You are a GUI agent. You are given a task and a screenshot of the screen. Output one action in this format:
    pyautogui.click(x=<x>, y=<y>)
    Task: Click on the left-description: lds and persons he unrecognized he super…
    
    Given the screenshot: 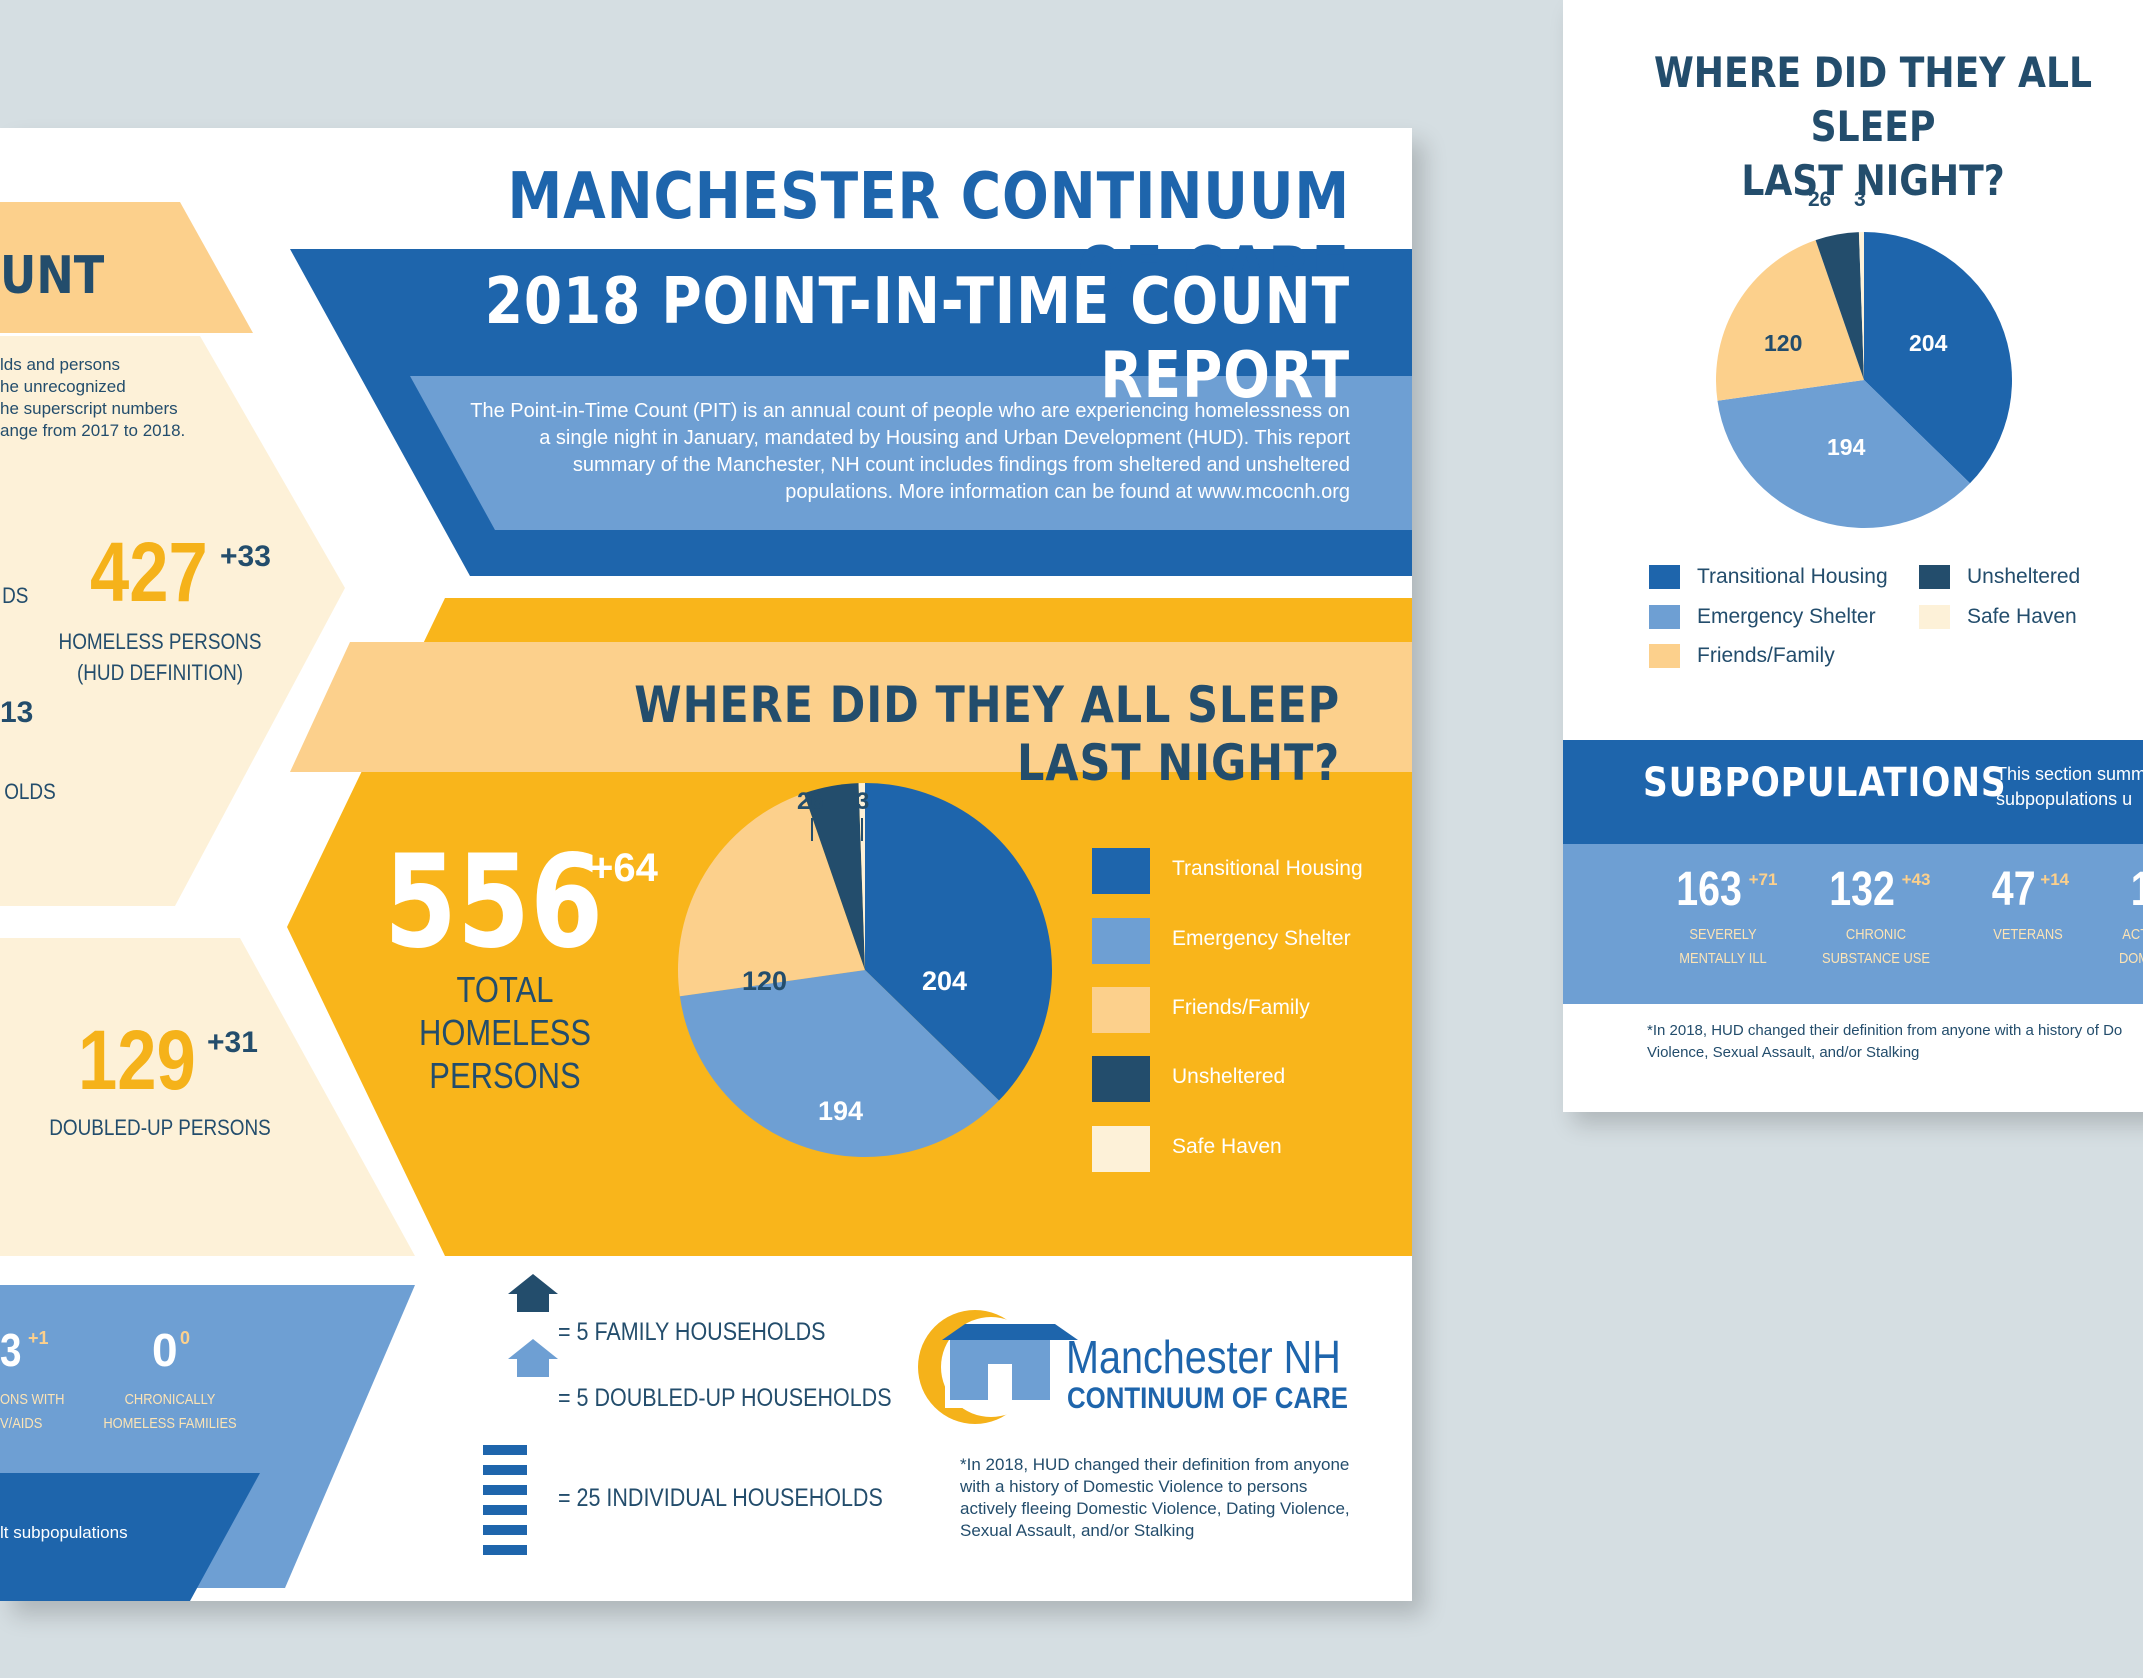 What is the action you would take?
    pyautogui.click(x=92, y=398)
    